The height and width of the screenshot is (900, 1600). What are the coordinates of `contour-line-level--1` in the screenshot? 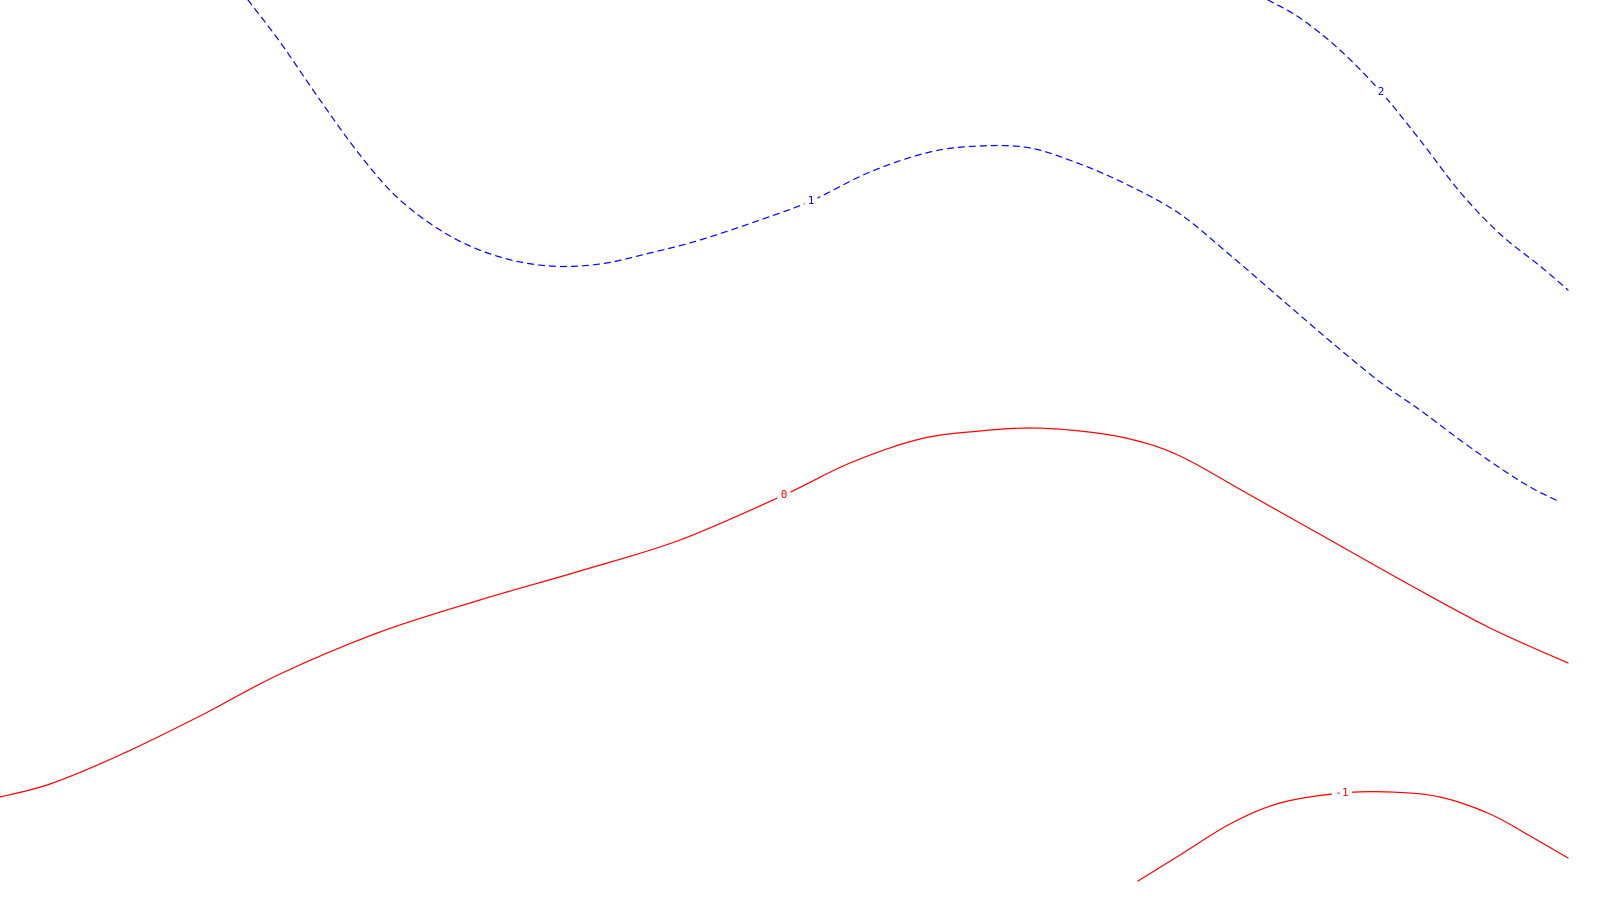 It's located at (1353, 836).